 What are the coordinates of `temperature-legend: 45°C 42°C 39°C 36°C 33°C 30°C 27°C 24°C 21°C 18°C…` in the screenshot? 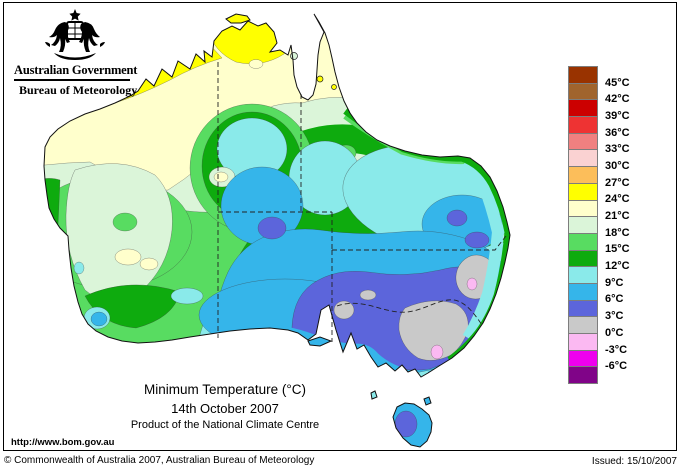 It's located at (599, 225).